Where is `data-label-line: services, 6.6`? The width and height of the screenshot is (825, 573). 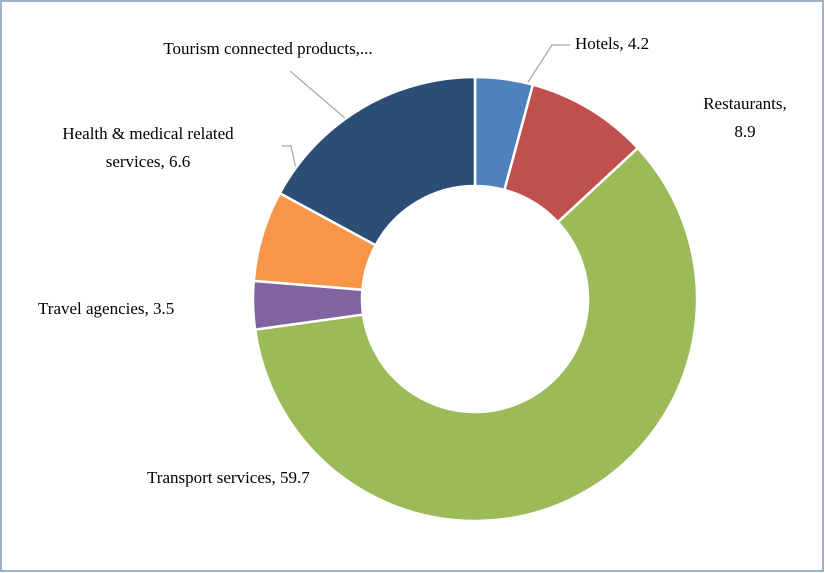 data-label-line: services, 6.6 is located at coordinates (148, 161).